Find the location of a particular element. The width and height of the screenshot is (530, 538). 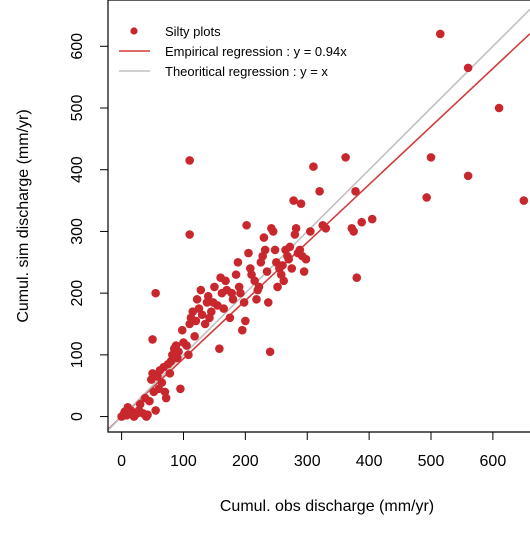

y-tick-label: 200 is located at coordinates (77, 293).